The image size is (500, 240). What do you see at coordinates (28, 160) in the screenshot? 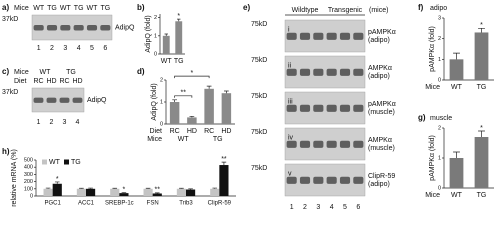
I see `y-tick-label: 500` at bounding box center [28, 160].